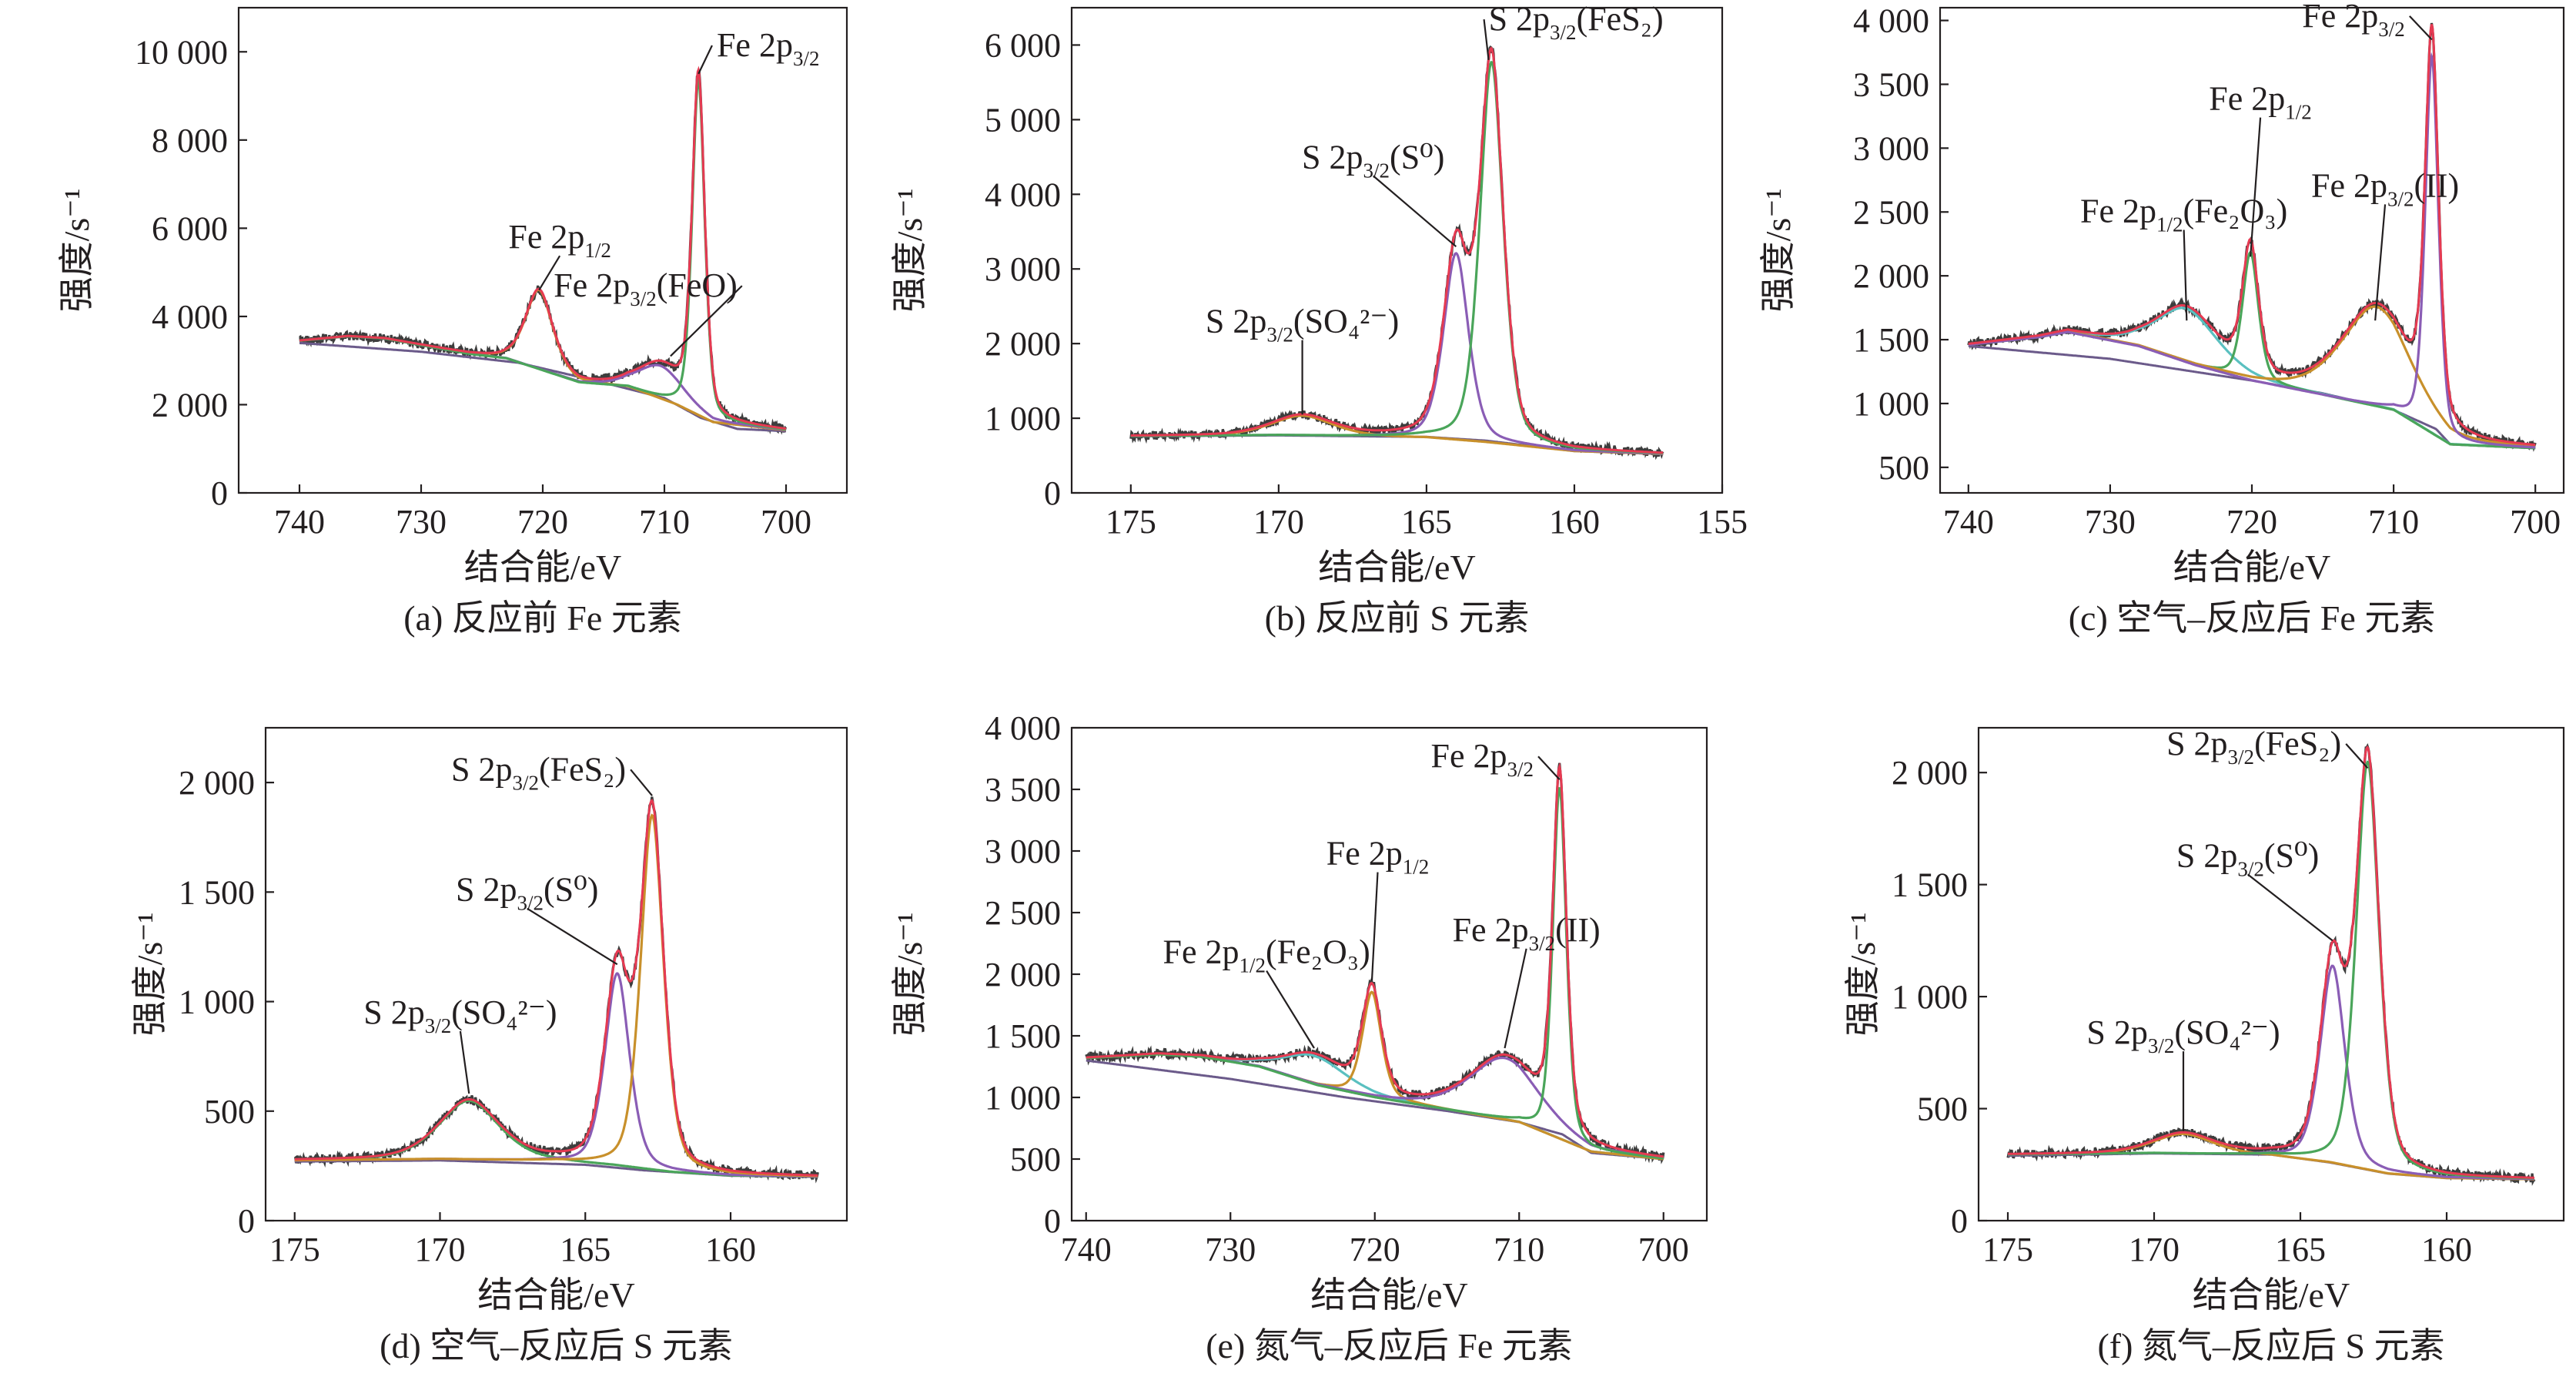 This screenshot has height=1387, width=2576. I want to click on fit-envelope-line, so click(1397, 250).